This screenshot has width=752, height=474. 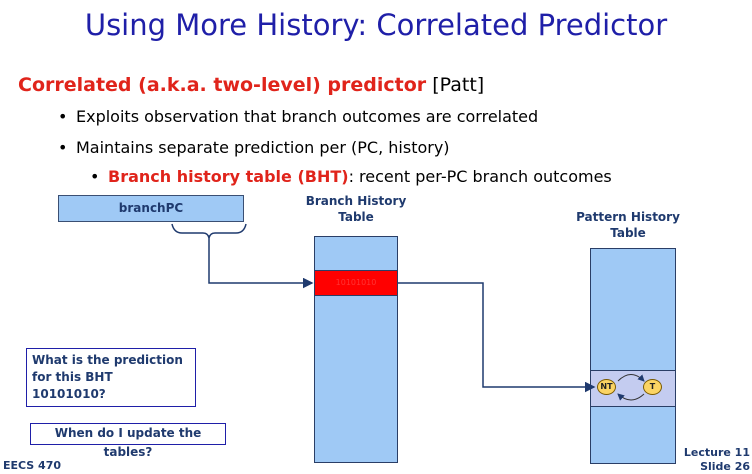 What do you see at coordinates (376, 25) in the screenshot?
I see `slide-title: Using More History: Correlated Predictor` at bounding box center [376, 25].